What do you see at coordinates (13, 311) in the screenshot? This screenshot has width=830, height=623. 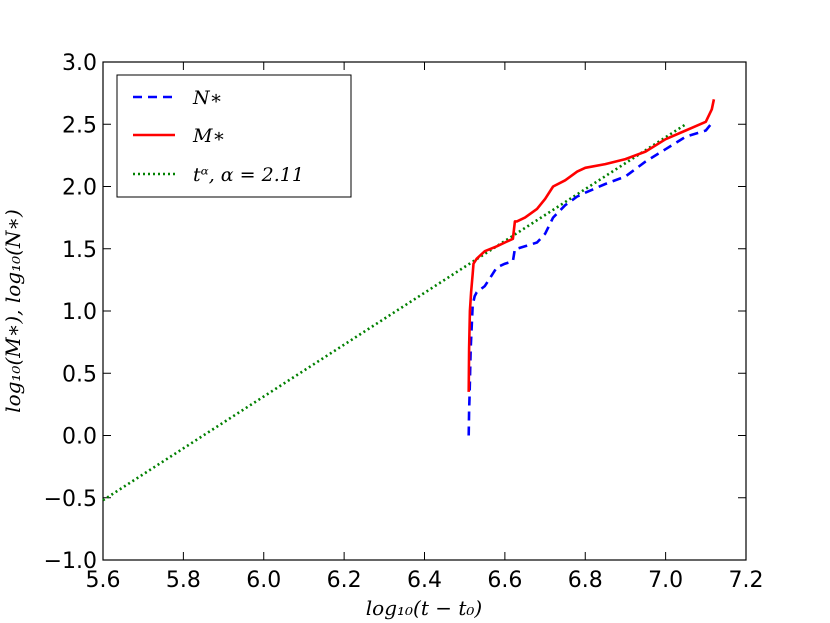 I see `y-axis-label: log₁₀(M∗), log₁₀(N∗)` at bounding box center [13, 311].